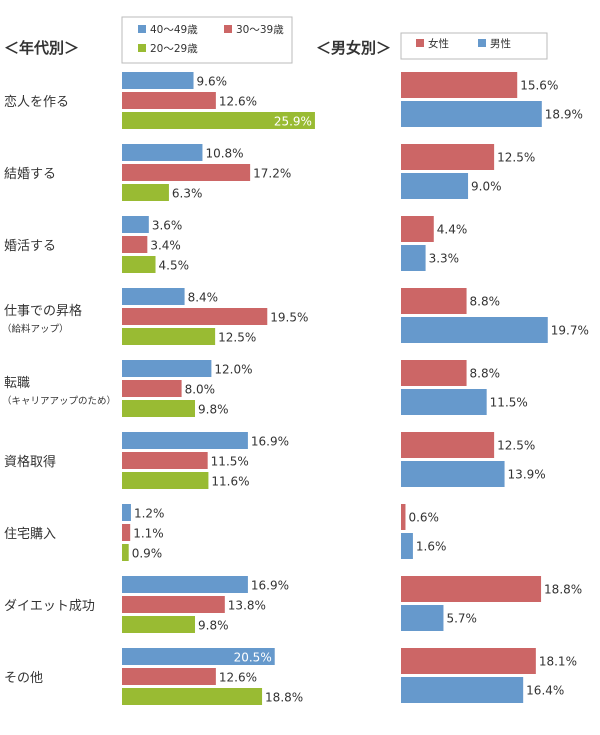  What do you see at coordinates (253, 658) in the screenshot?
I see `bar-value-label: 20.5%` at bounding box center [253, 658].